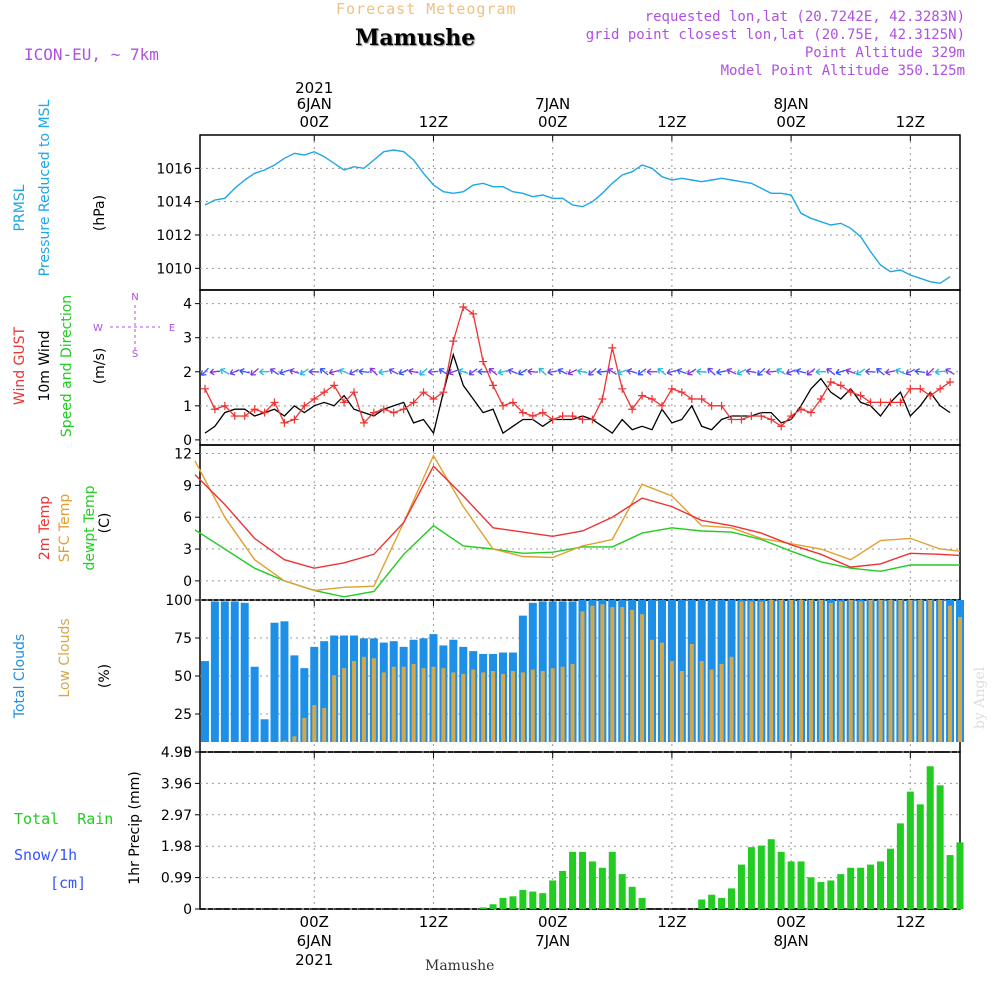  I want to click on compass-s: S, so click(135, 354).